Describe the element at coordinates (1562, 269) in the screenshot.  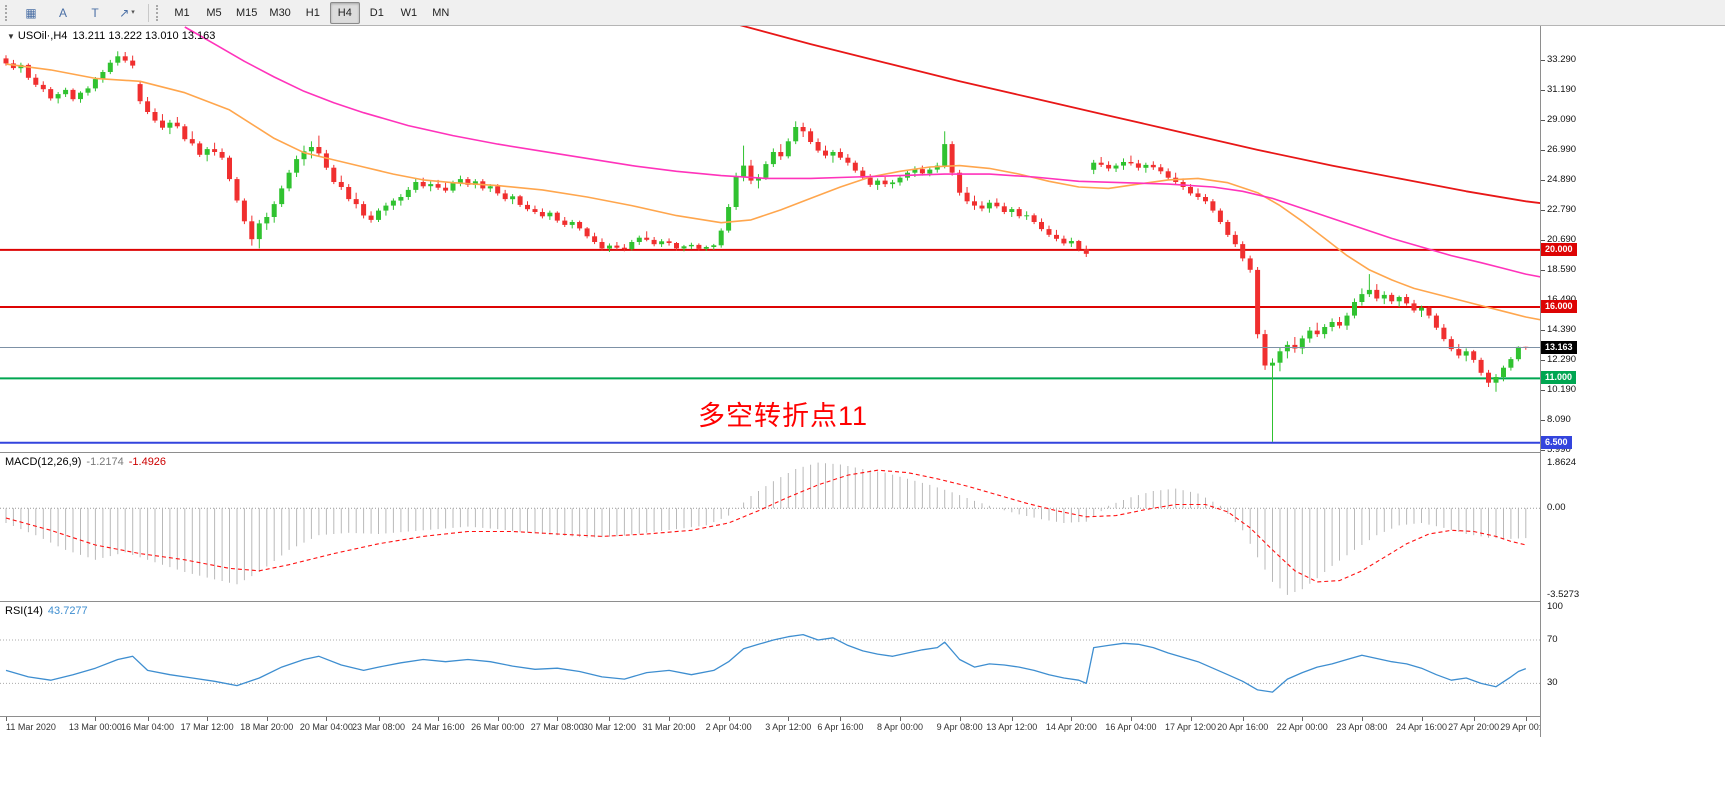
I see `price-tick-label: 18.590` at that location.